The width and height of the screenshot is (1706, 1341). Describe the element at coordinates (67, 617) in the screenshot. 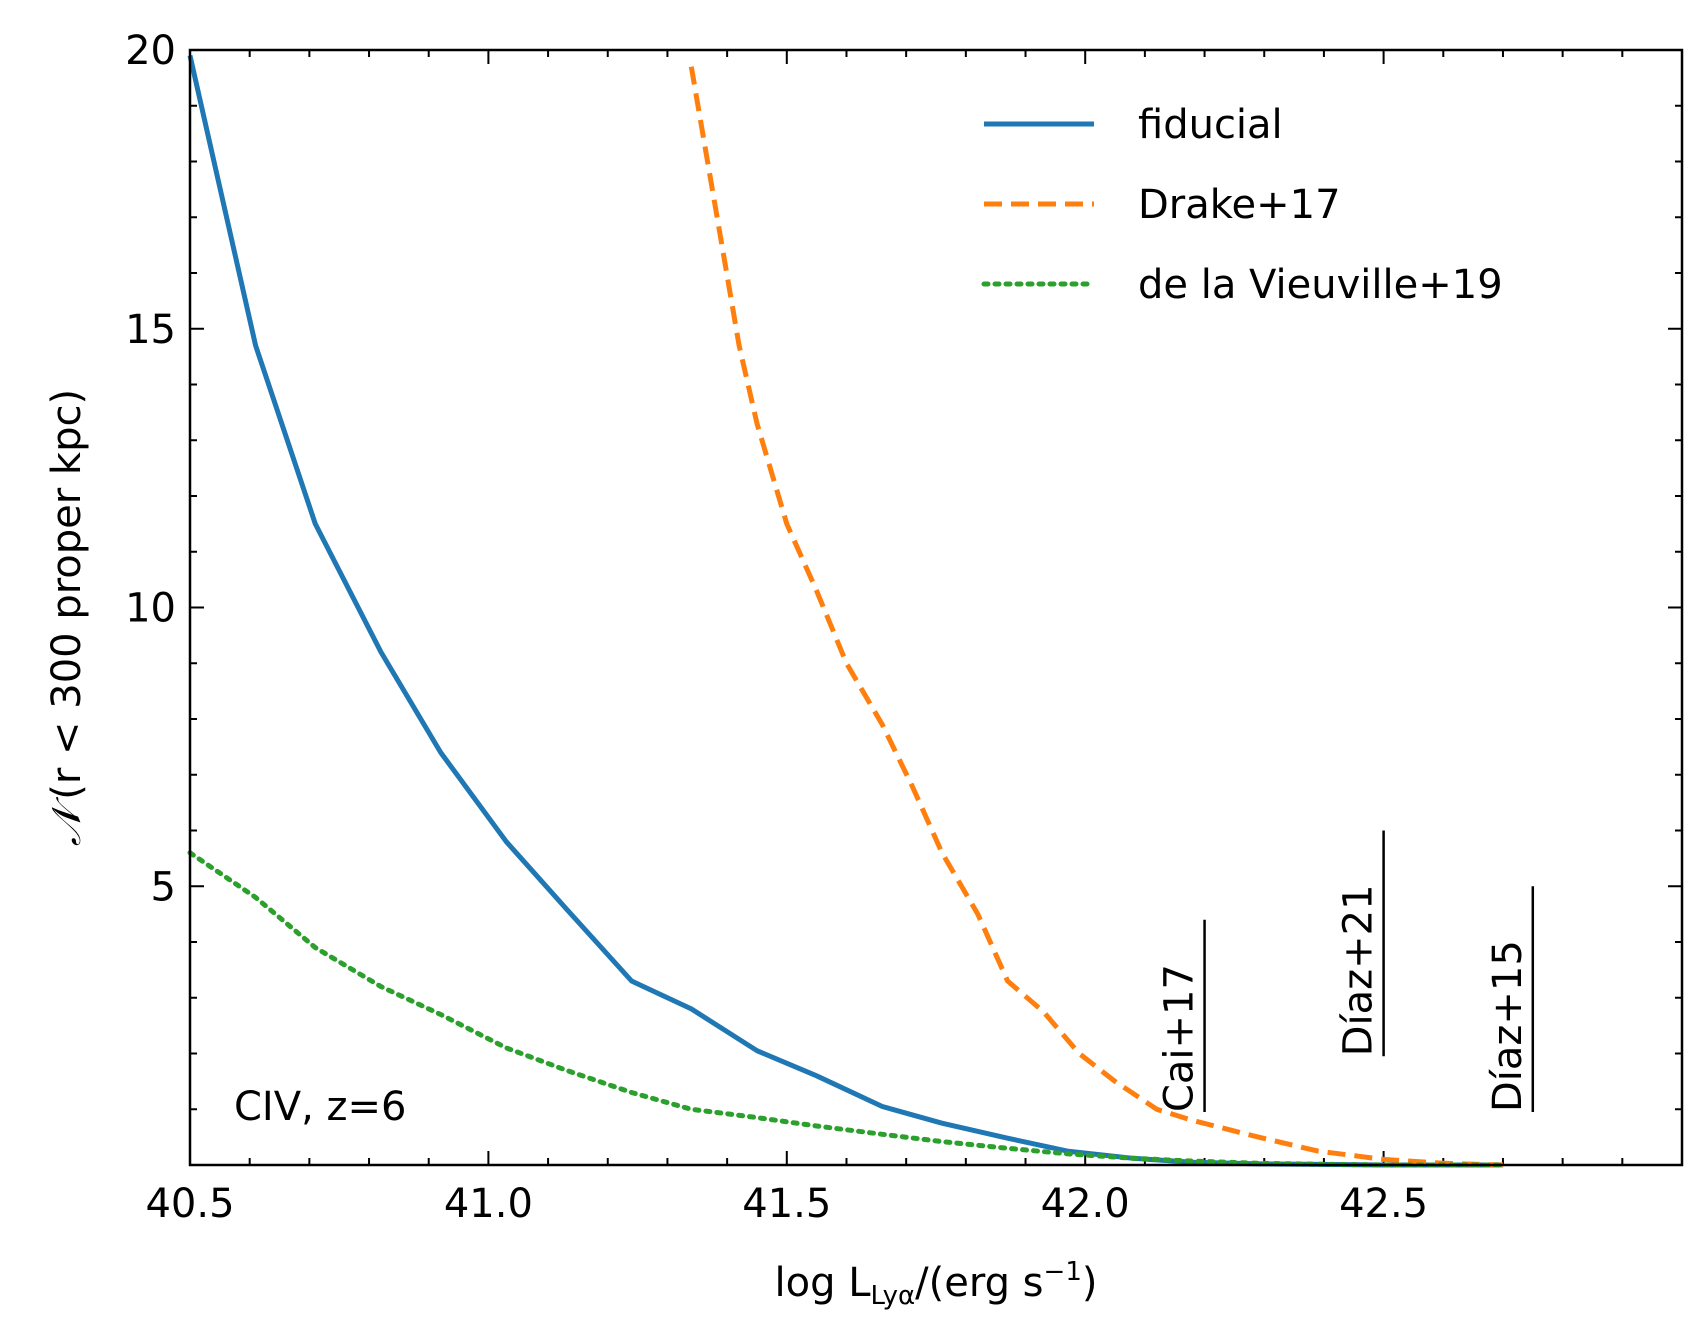

I see `y-axis-label: 𝒩(r < 300 proper kpc)` at that location.